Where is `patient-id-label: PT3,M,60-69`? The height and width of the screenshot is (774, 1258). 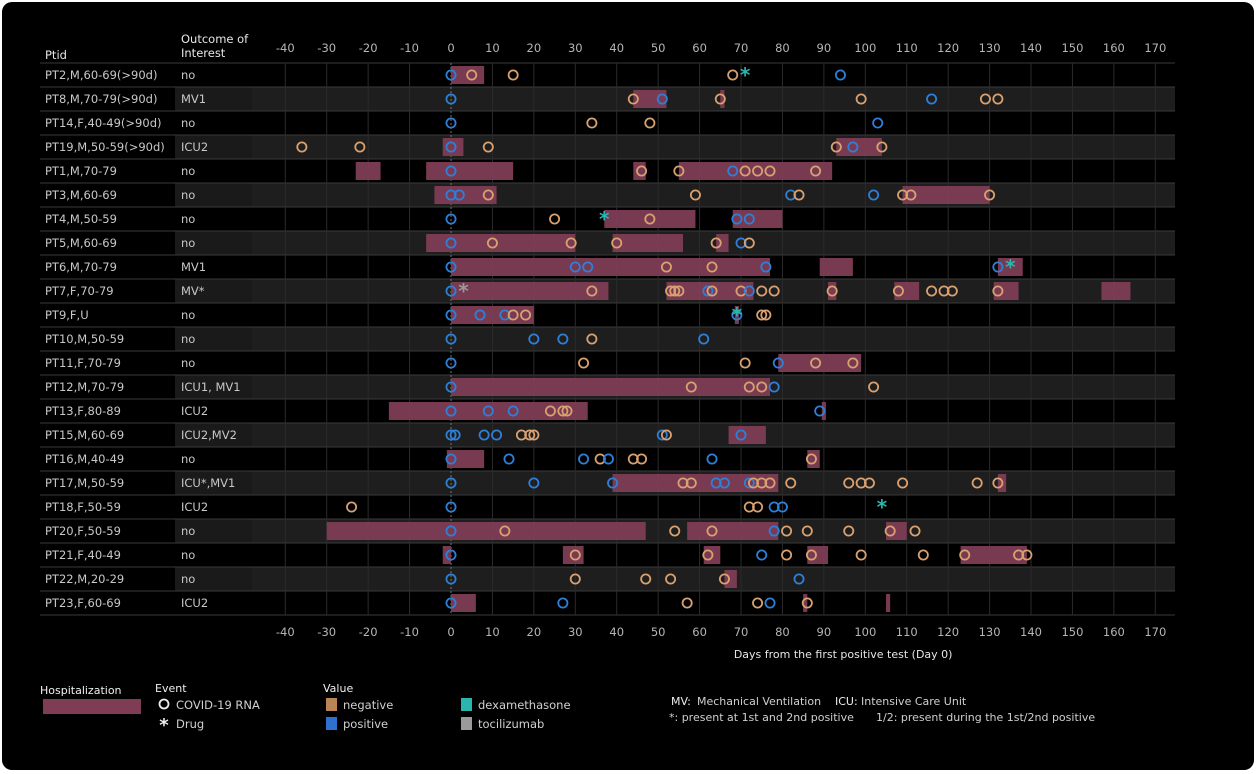 patient-id-label: PT3,M,60-69 is located at coordinates (81, 195).